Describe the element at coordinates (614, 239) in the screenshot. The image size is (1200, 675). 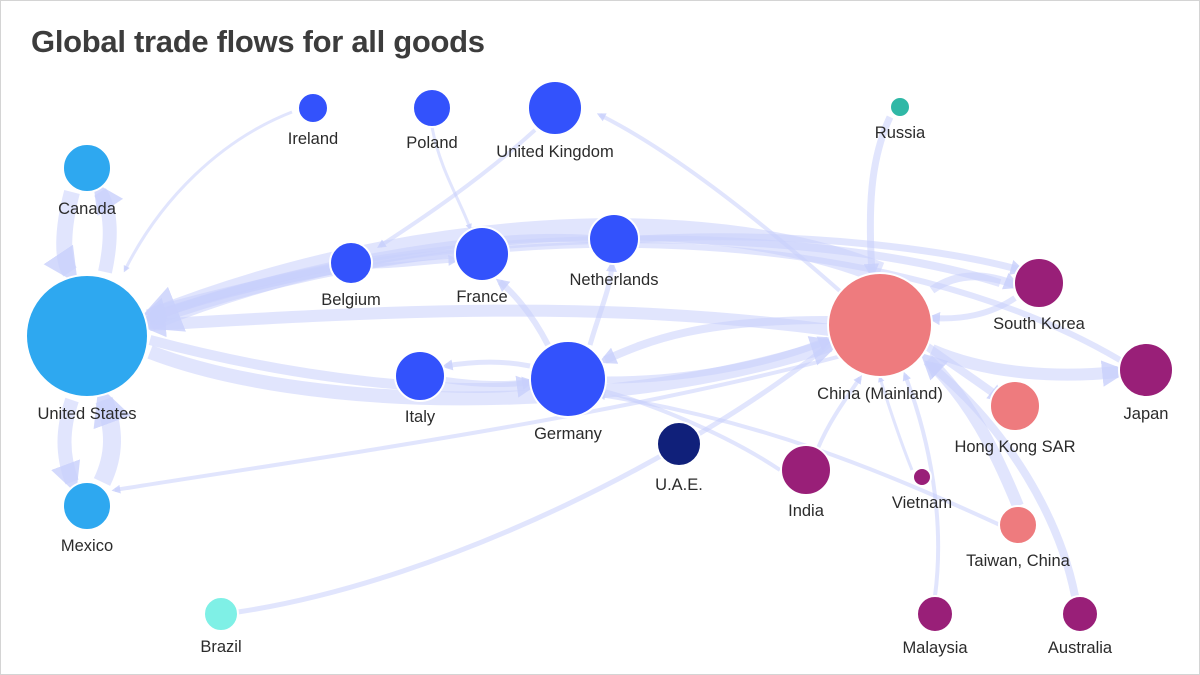
I see `country-node-netherlands` at that location.